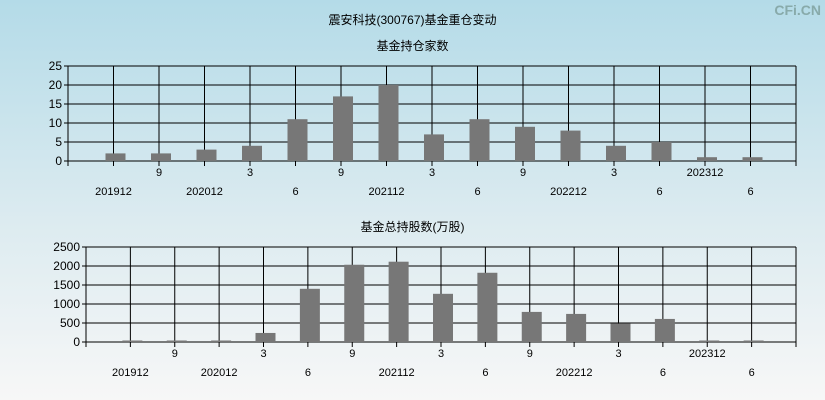  What do you see at coordinates (58, 142) in the screenshot?
I see `y-tick-label: 5` at bounding box center [58, 142].